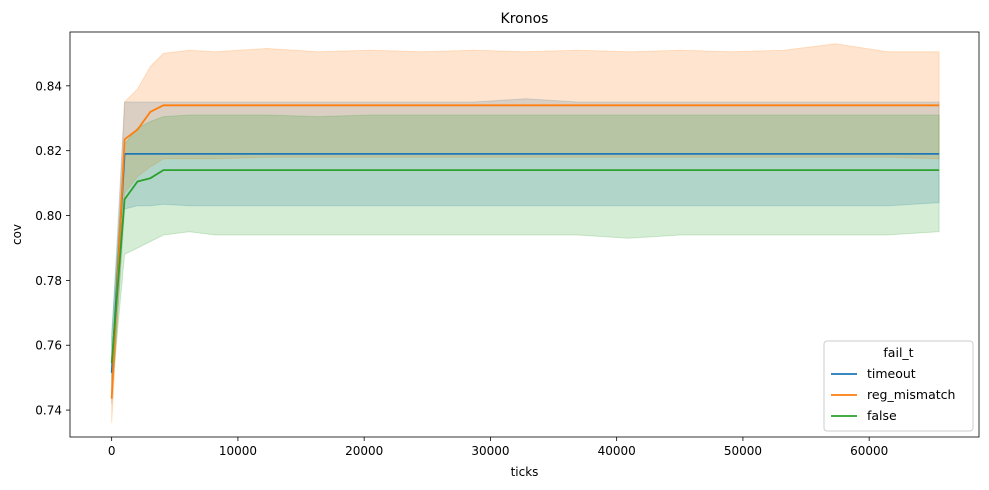 The height and width of the screenshot is (490, 989). I want to click on y-tick-label: 0.82, so click(48, 151).